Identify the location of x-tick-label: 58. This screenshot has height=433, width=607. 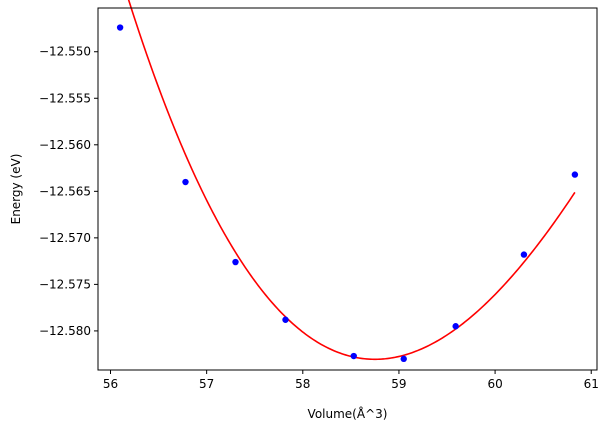
(302, 384).